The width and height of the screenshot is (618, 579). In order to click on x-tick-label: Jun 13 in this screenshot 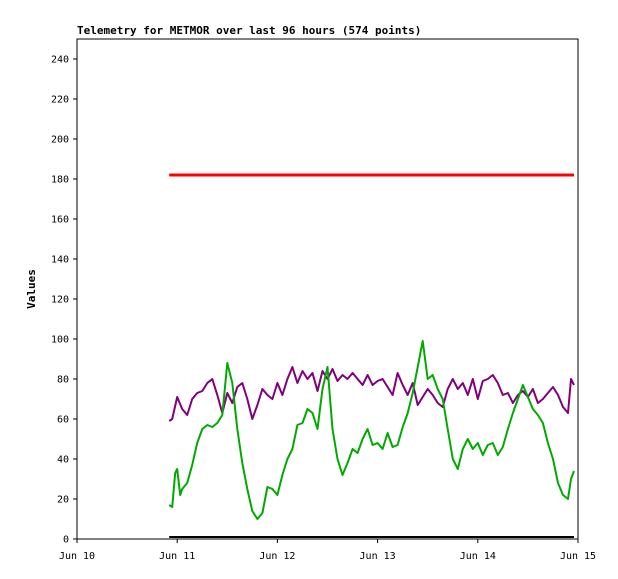, I will do `click(378, 556)`.